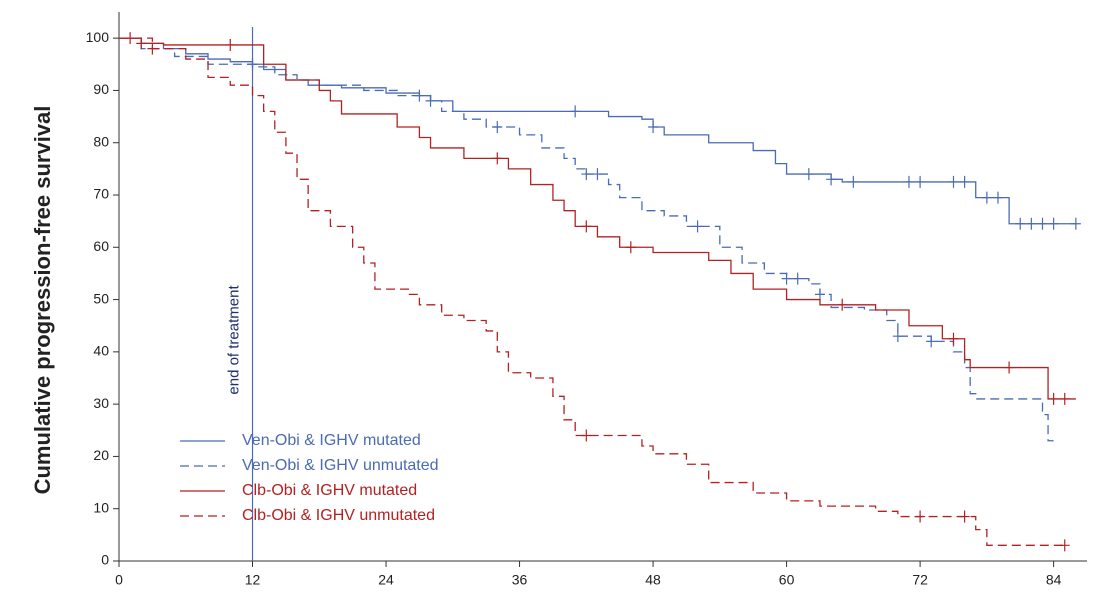 The image size is (1120, 602). What do you see at coordinates (101, 298) in the screenshot?
I see `y-tick-label: 50` at bounding box center [101, 298].